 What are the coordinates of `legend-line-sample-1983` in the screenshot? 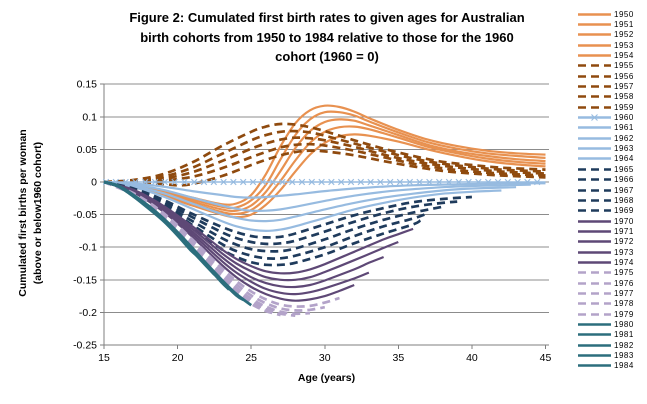 It's located at (594, 355).